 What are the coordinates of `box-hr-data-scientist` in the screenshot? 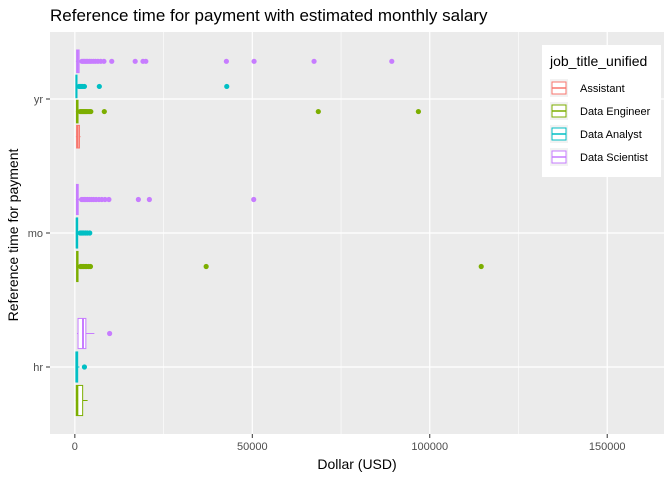 It's located at (94, 333).